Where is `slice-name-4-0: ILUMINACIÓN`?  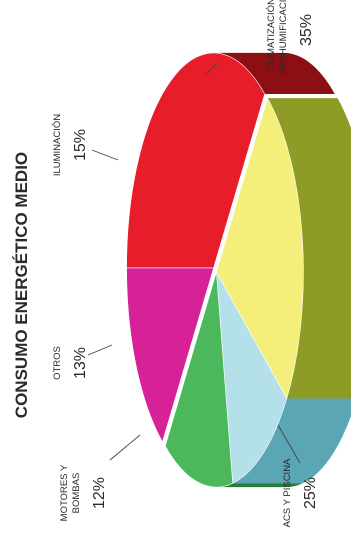 slice-name-4-0: ILUMINACIÓN is located at coordinates (57, 145).